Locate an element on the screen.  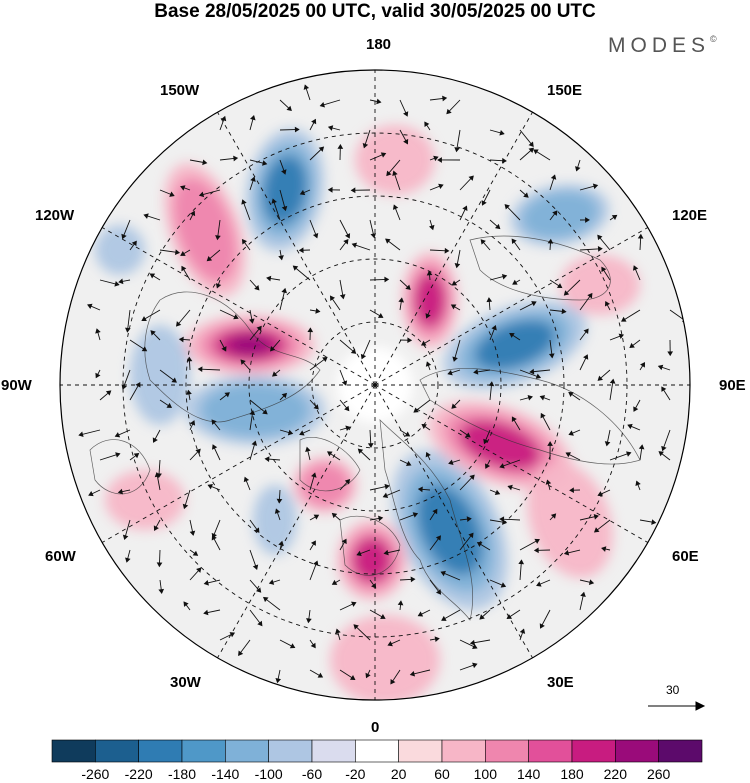
lon-label-150e: 150E is located at coordinates (565, 90).